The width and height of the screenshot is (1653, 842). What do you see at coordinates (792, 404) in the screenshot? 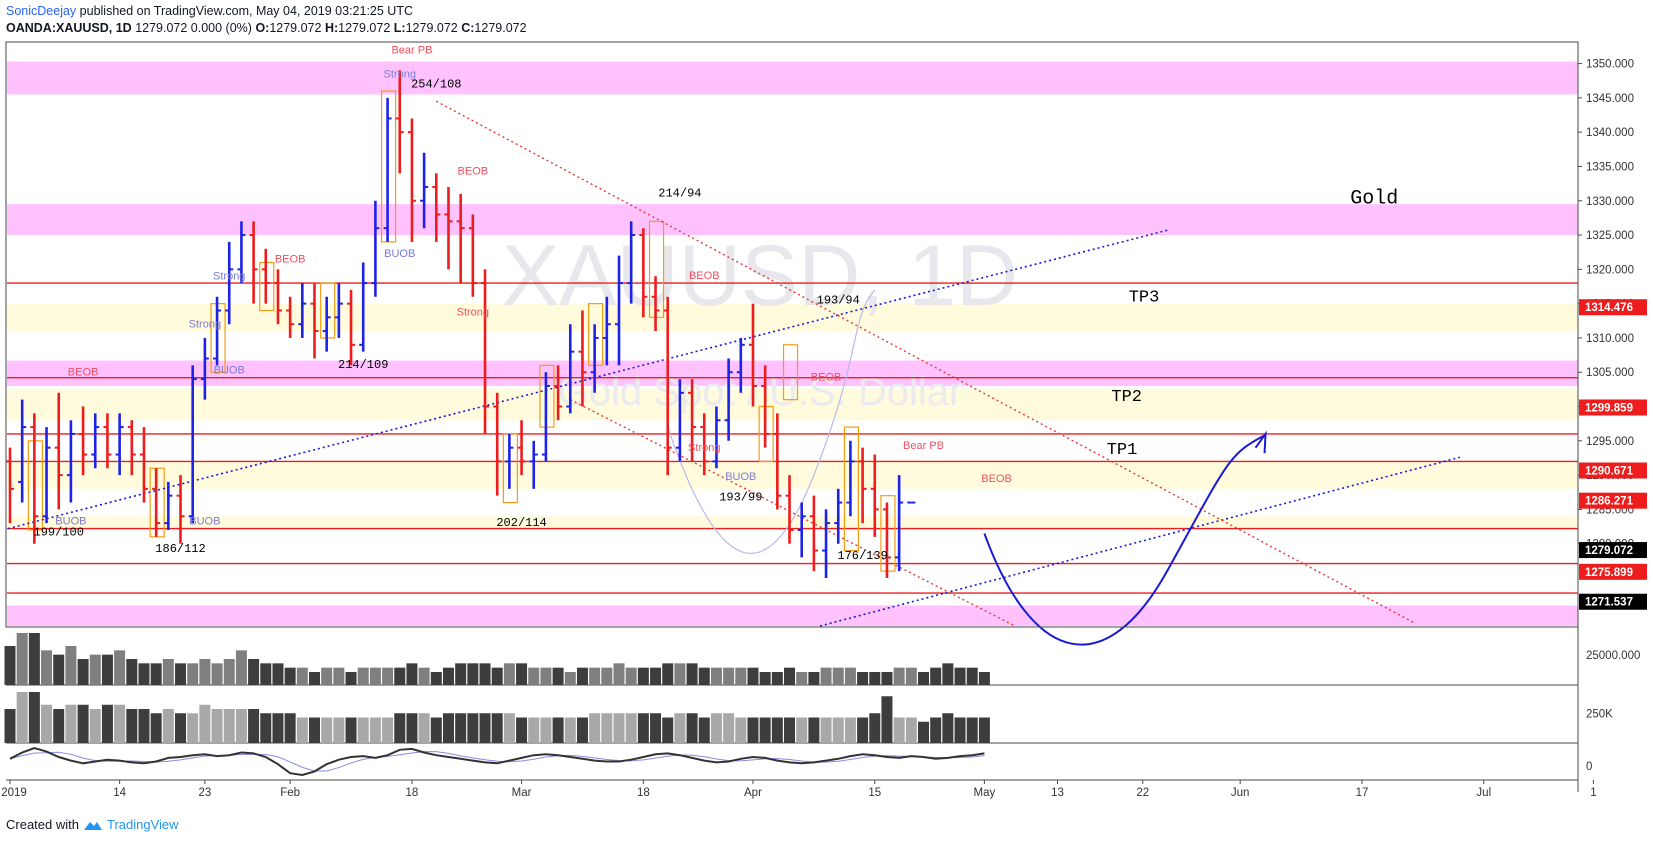
I see `yellow-zone` at bounding box center [792, 404].